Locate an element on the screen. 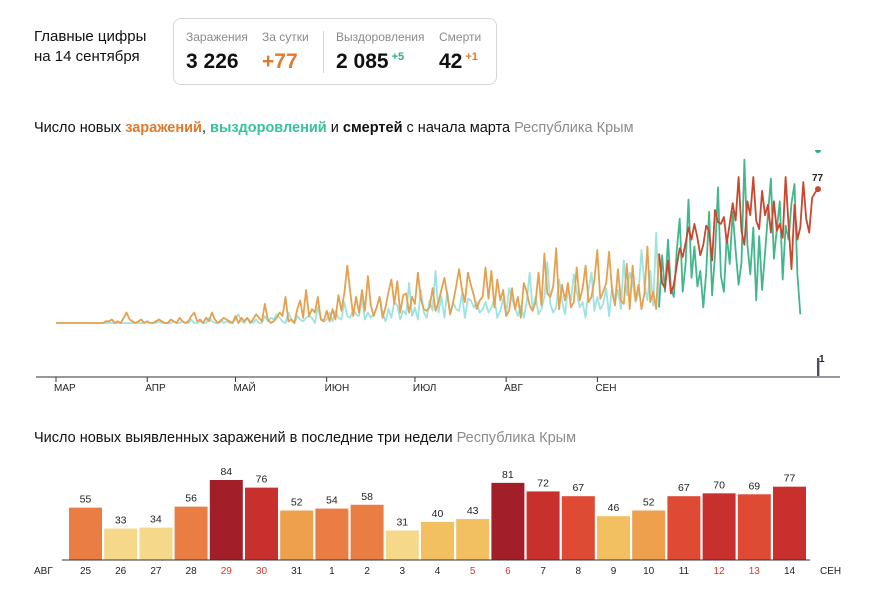 This screenshot has height=602, width=881. bar-day-label: 5 is located at coordinates (473, 571).